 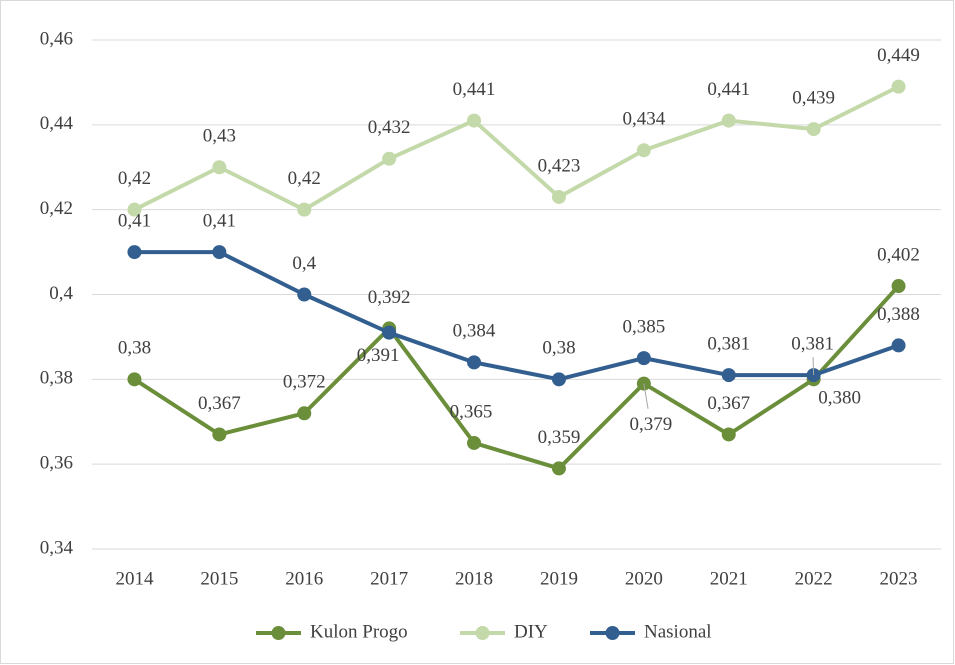 I want to click on y-tick-label: 0,4, so click(x=61, y=293).